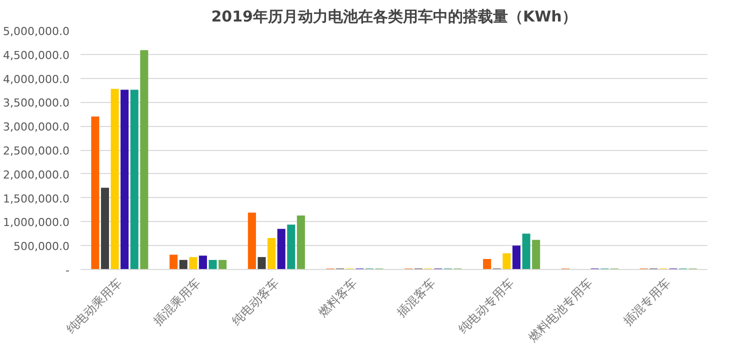 This screenshot has width=737, height=352. What do you see at coordinates (177, 302) in the screenshot?
I see `x-tick-label: 插混乘用车` at bounding box center [177, 302].